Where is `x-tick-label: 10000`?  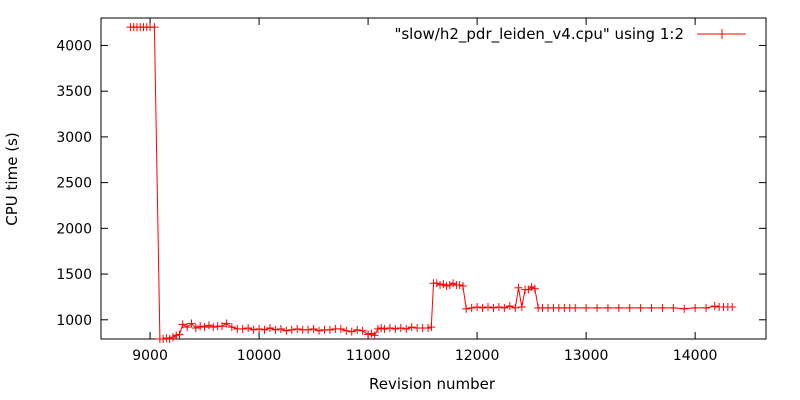
x-tick-label: 10000 is located at coordinates (259, 356).